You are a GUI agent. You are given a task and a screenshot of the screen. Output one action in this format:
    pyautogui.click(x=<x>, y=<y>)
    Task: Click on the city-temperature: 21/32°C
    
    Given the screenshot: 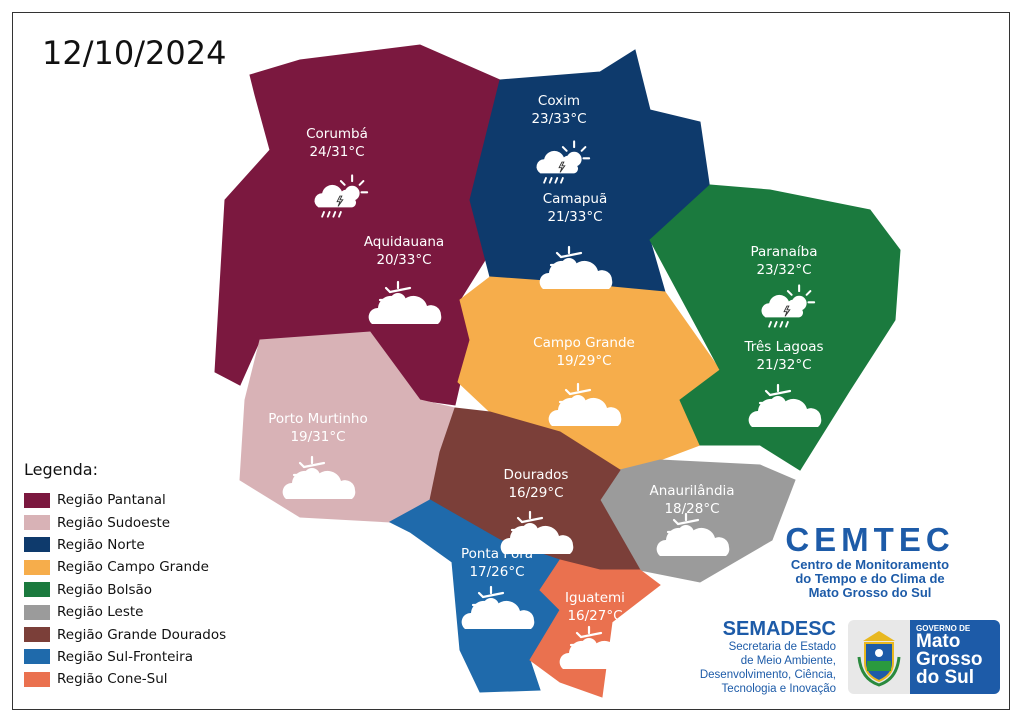 What is the action you would take?
    pyautogui.click(x=784, y=365)
    